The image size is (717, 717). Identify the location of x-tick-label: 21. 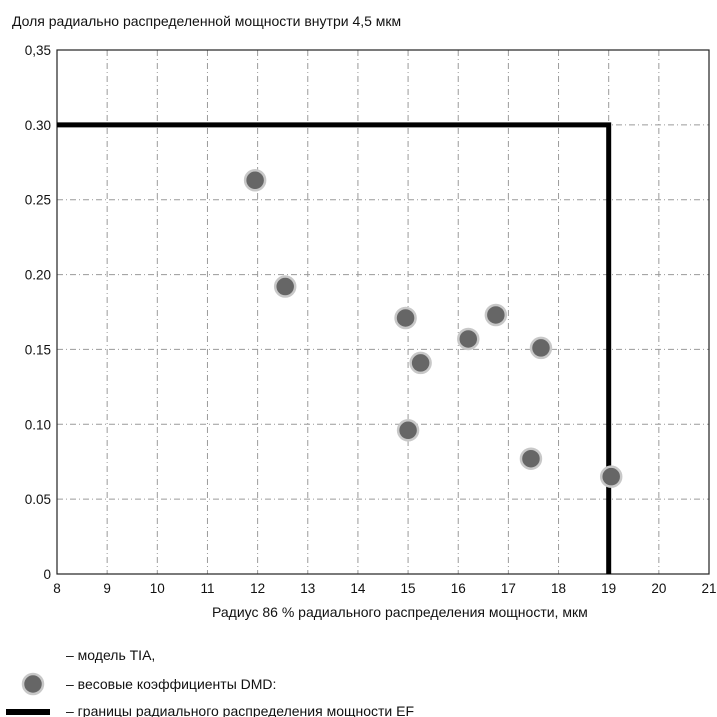
(708, 588).